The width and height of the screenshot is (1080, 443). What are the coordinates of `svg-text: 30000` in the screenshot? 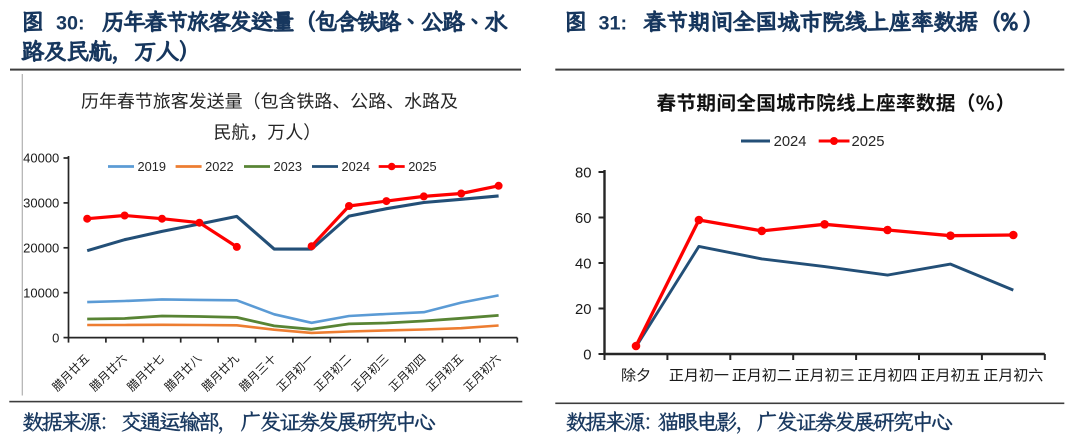 It's located at (41, 203).